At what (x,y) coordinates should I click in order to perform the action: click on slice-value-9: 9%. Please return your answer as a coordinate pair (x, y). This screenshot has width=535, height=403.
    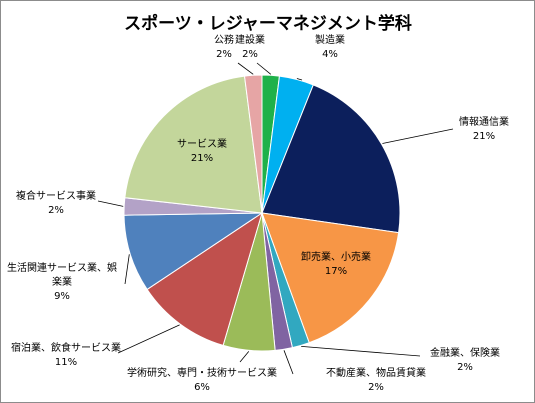
    Looking at the image, I should click on (62, 296).